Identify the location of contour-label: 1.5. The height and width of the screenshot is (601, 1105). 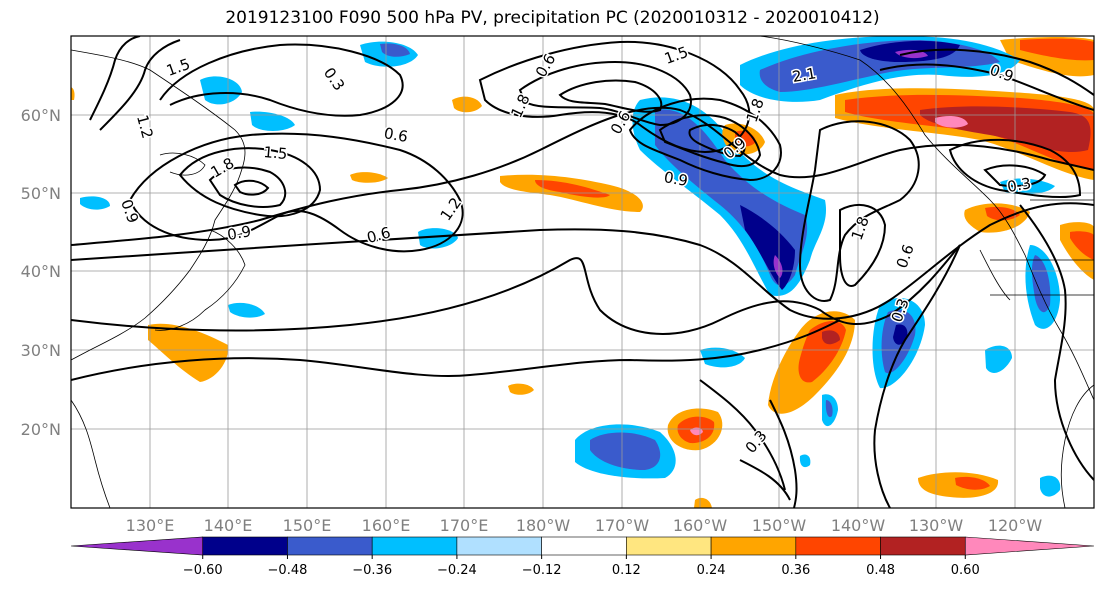
(275, 153).